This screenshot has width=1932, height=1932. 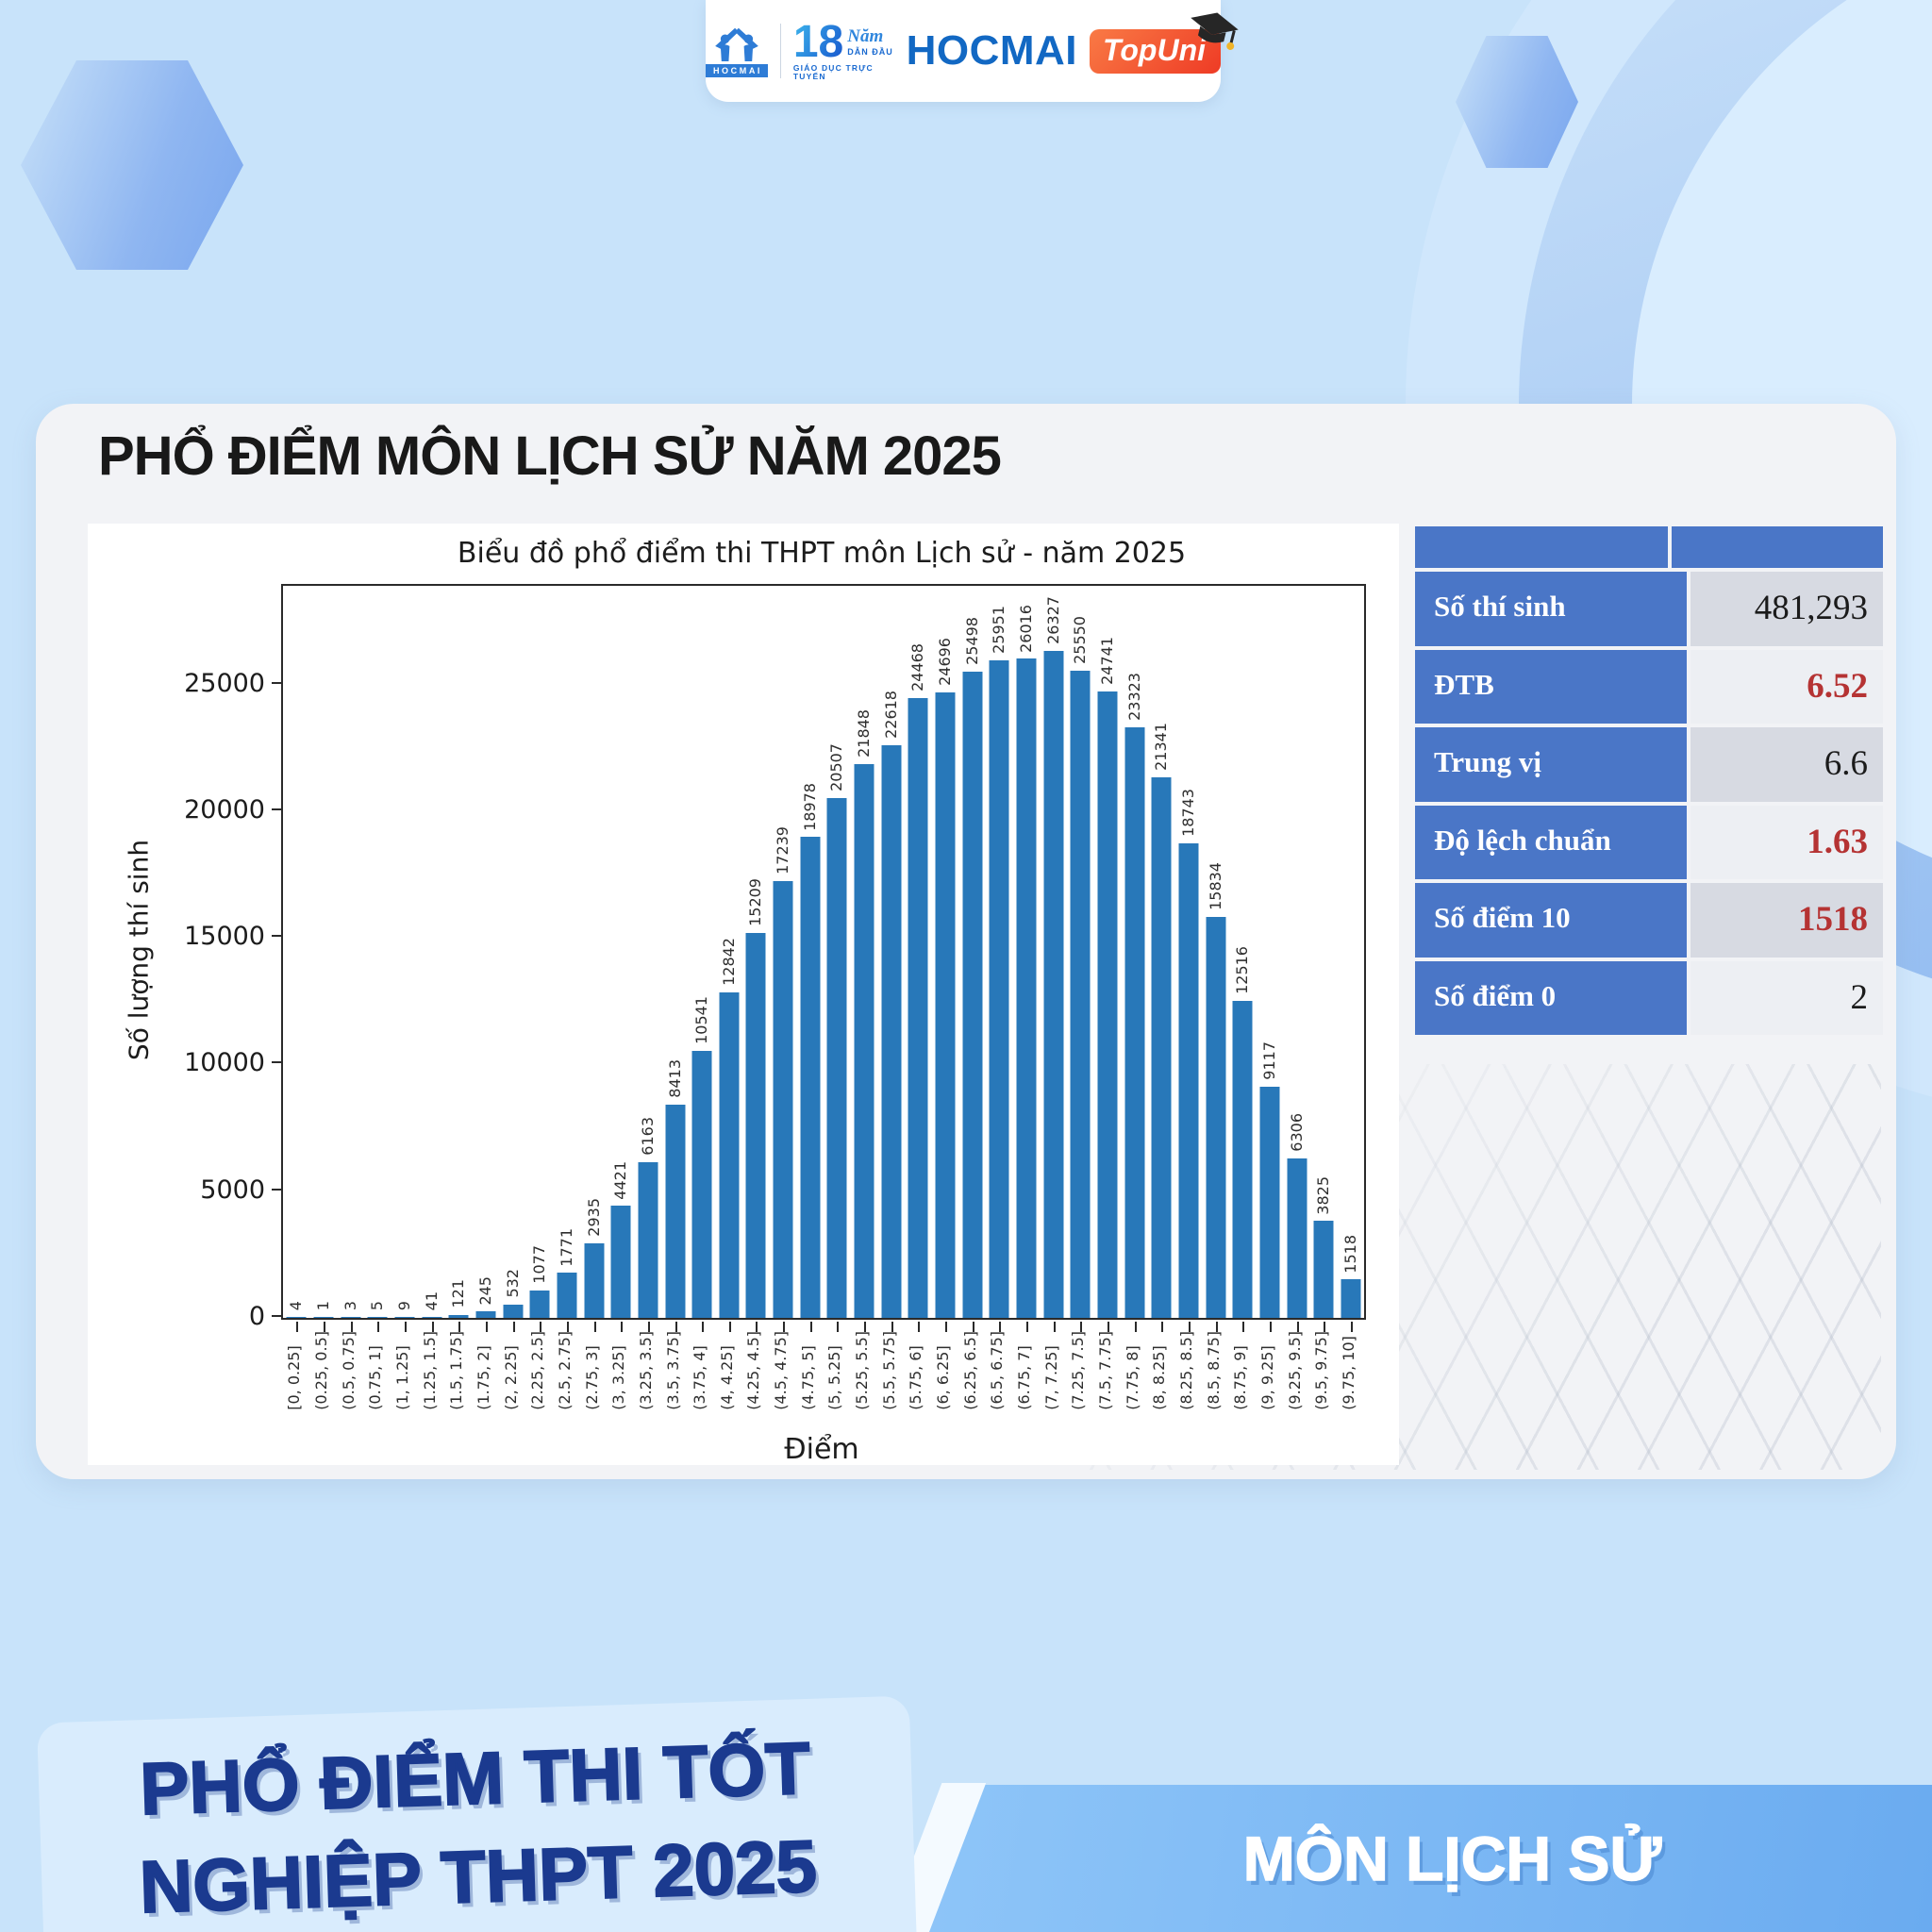 What do you see at coordinates (1787, 998) in the screenshot?
I see `stats-value: 2` at bounding box center [1787, 998].